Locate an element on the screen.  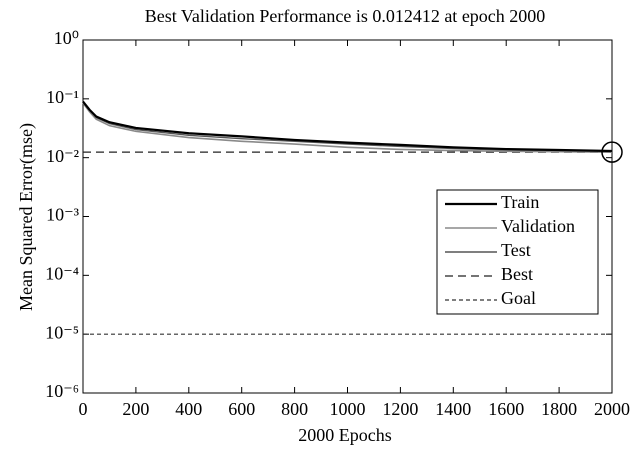
legend-label: Goal is located at coordinates (518, 298).